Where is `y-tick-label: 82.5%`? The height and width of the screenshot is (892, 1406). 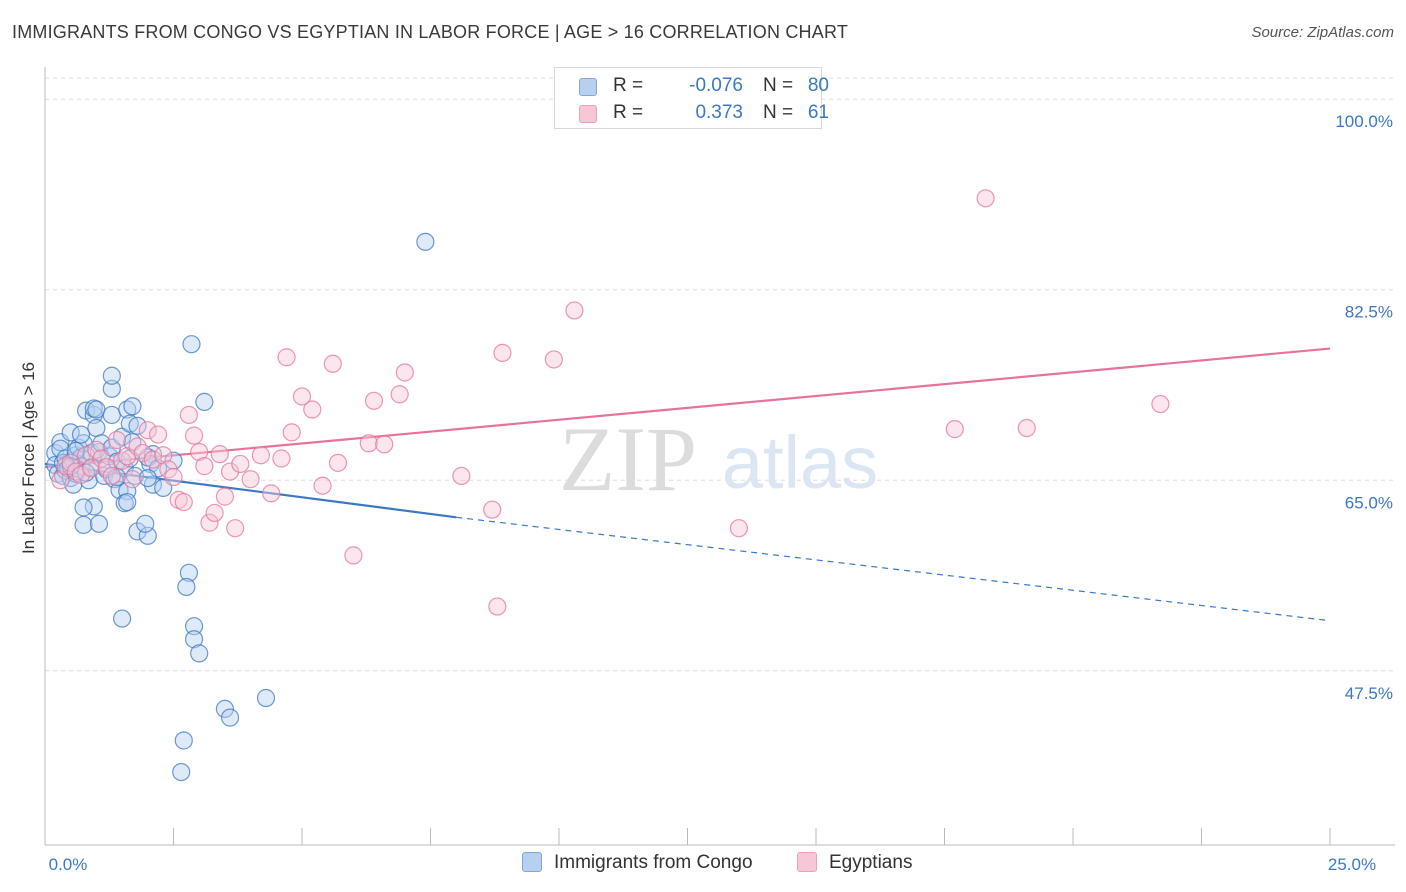
y-tick-label: 82.5% is located at coordinates (1369, 312).